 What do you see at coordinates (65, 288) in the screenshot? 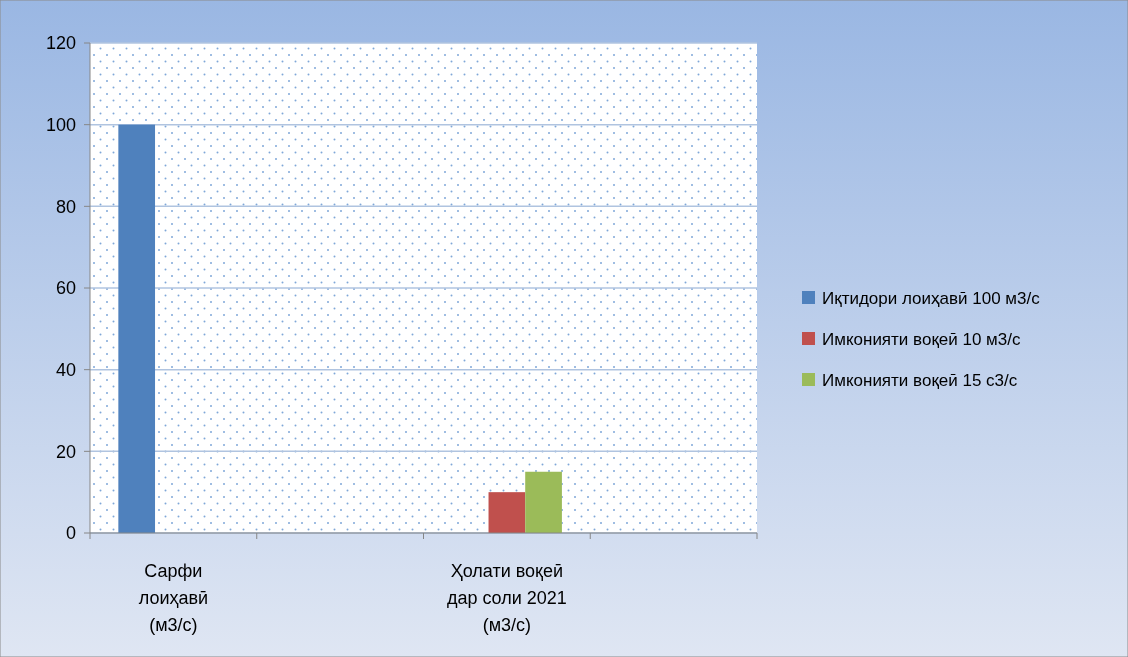
I see `y-tick-label: 60` at bounding box center [65, 288].